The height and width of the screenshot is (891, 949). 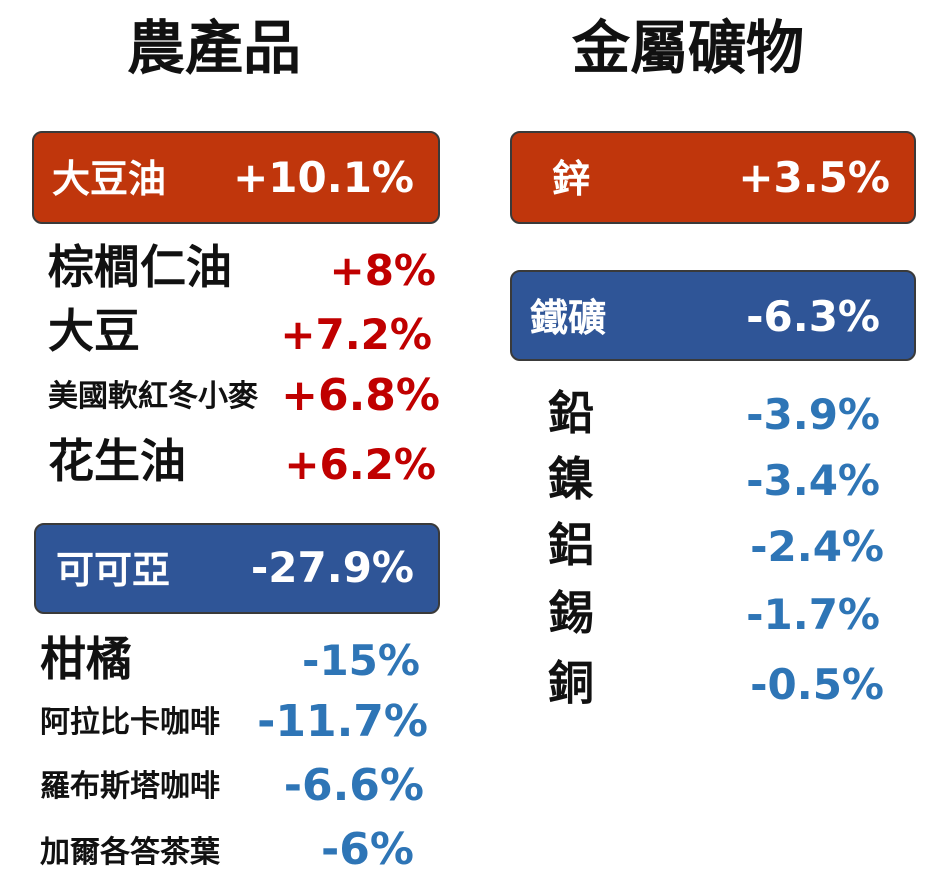 I want to click on metal-top-loser-change: -6.3%, so click(x=813, y=316).